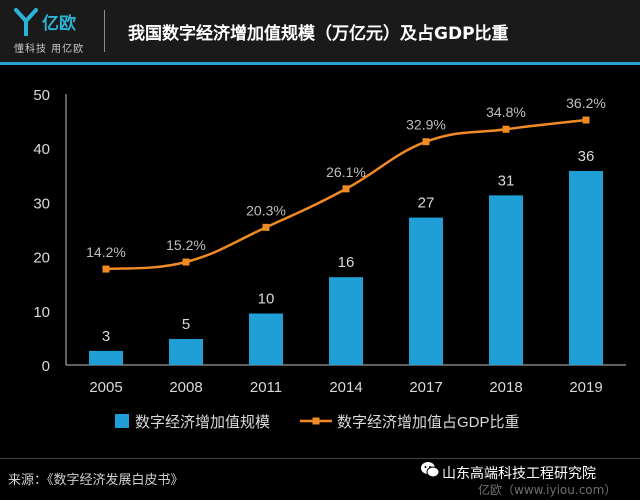 This screenshot has height=500, width=640. I want to click on line-data-label: 26.1%, so click(346, 172).